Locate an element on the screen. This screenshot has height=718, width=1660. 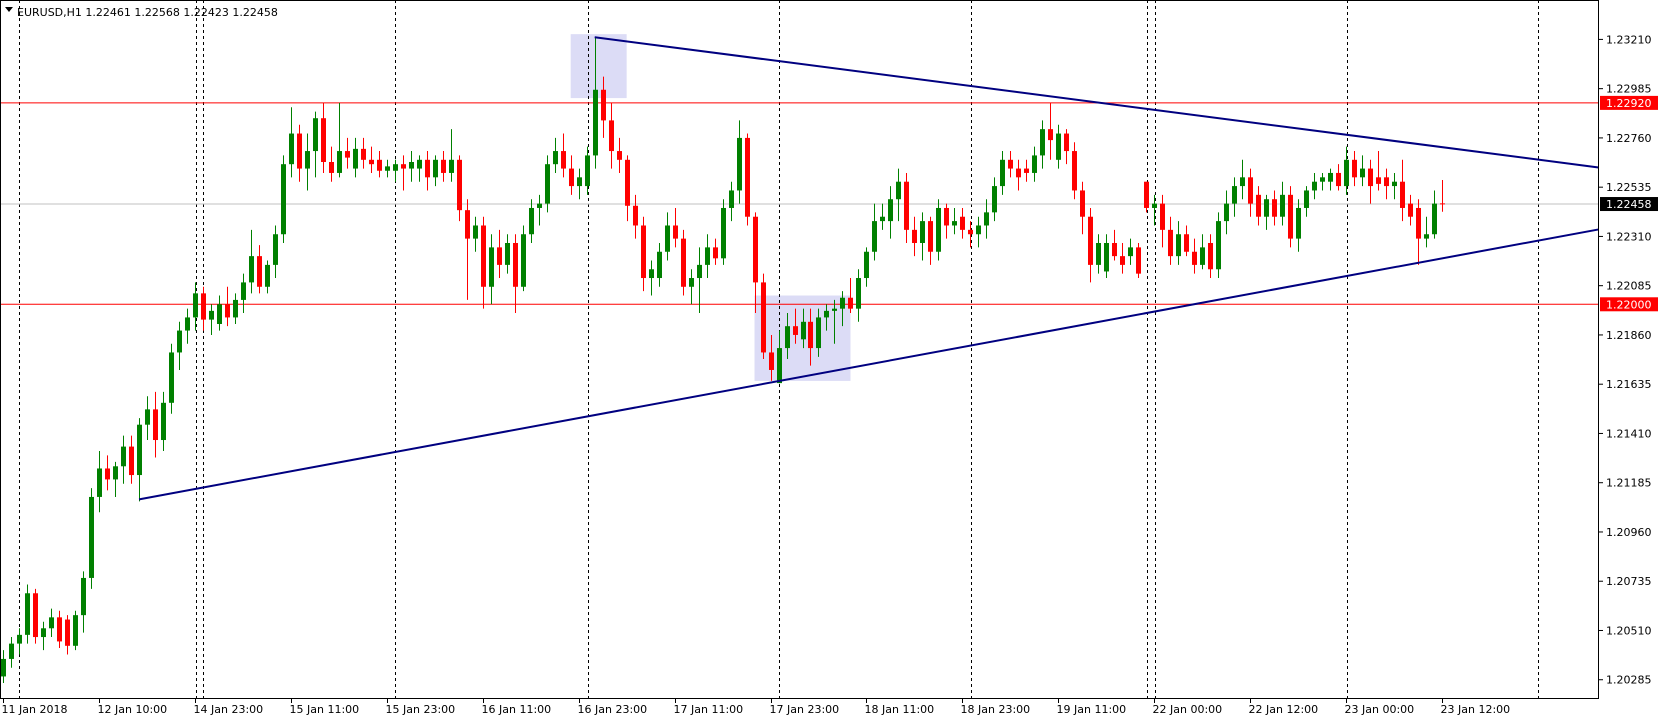
y-tick-label: 1.21860 is located at coordinates (1629, 335).